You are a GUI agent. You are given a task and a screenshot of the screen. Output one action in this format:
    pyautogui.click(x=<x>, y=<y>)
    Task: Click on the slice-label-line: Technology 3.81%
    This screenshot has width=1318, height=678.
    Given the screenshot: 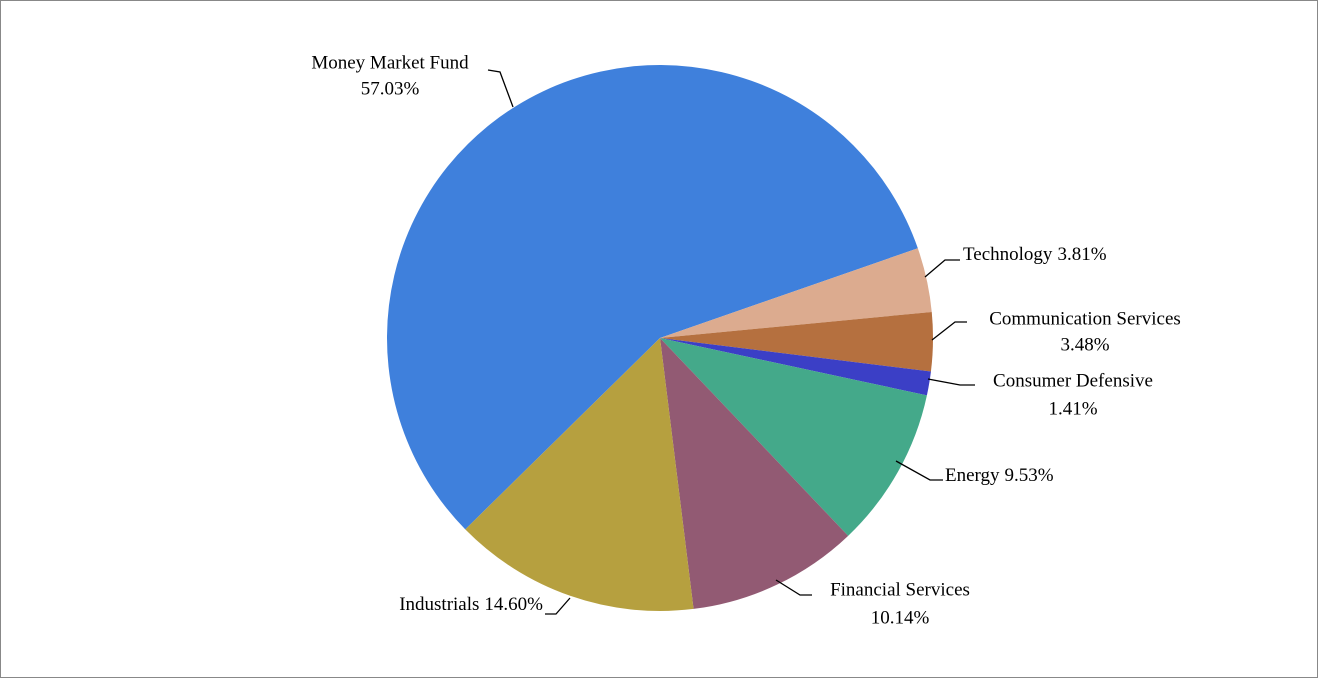 What is the action you would take?
    pyautogui.click(x=1035, y=254)
    